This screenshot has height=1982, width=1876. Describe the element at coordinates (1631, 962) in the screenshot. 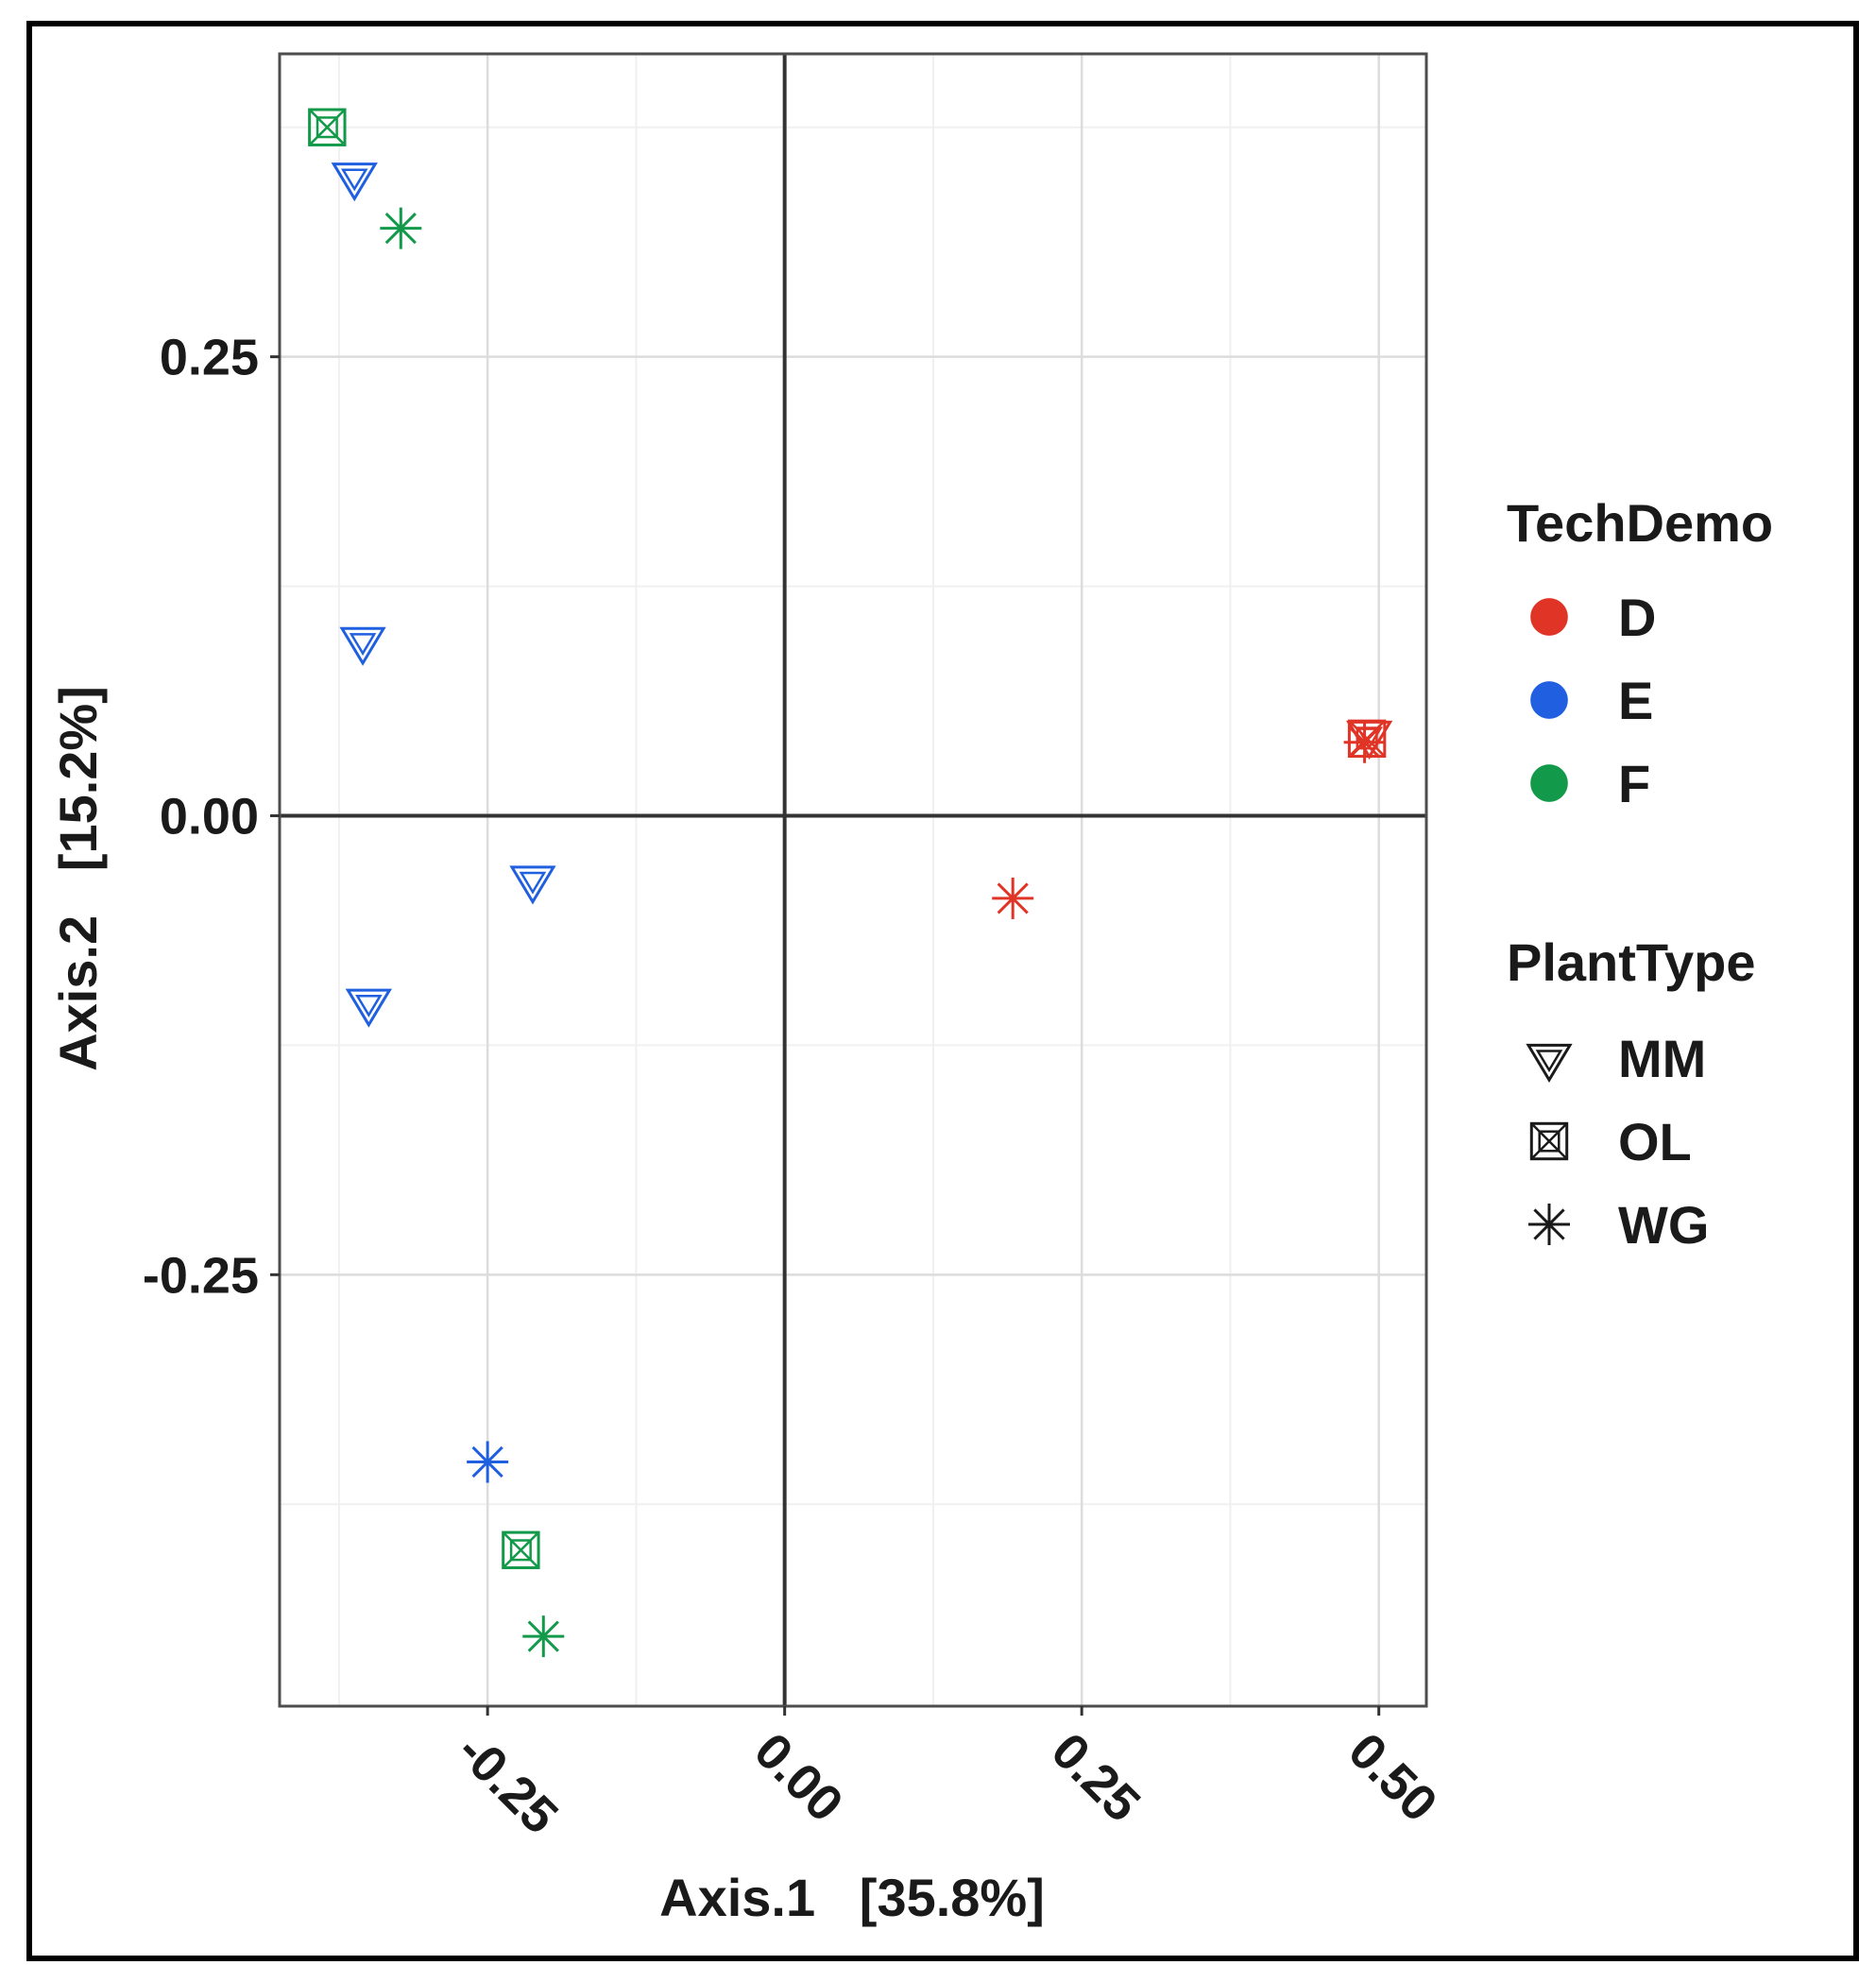

I see `legend-planttype-title: PlantType` at that location.